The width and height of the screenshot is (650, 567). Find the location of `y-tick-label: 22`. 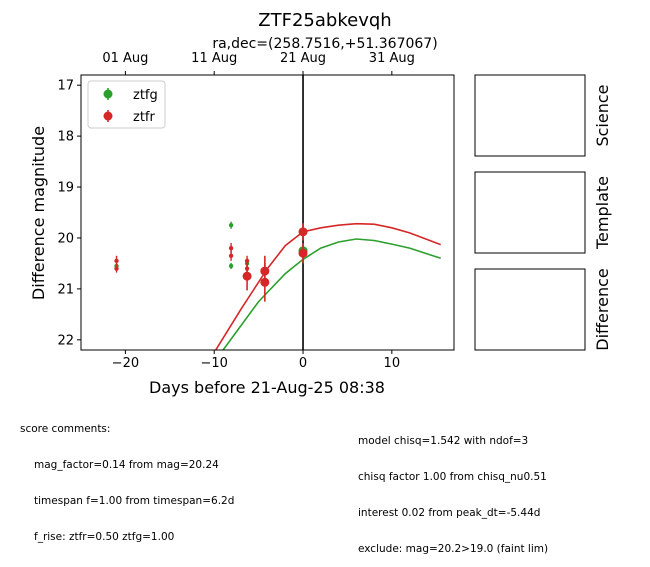

y-tick-label: 22 is located at coordinates (65, 340).